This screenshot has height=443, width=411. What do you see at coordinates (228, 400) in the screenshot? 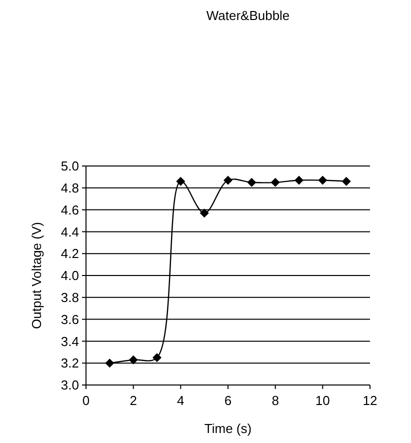
I see `x-tick-label: 6` at bounding box center [228, 400].